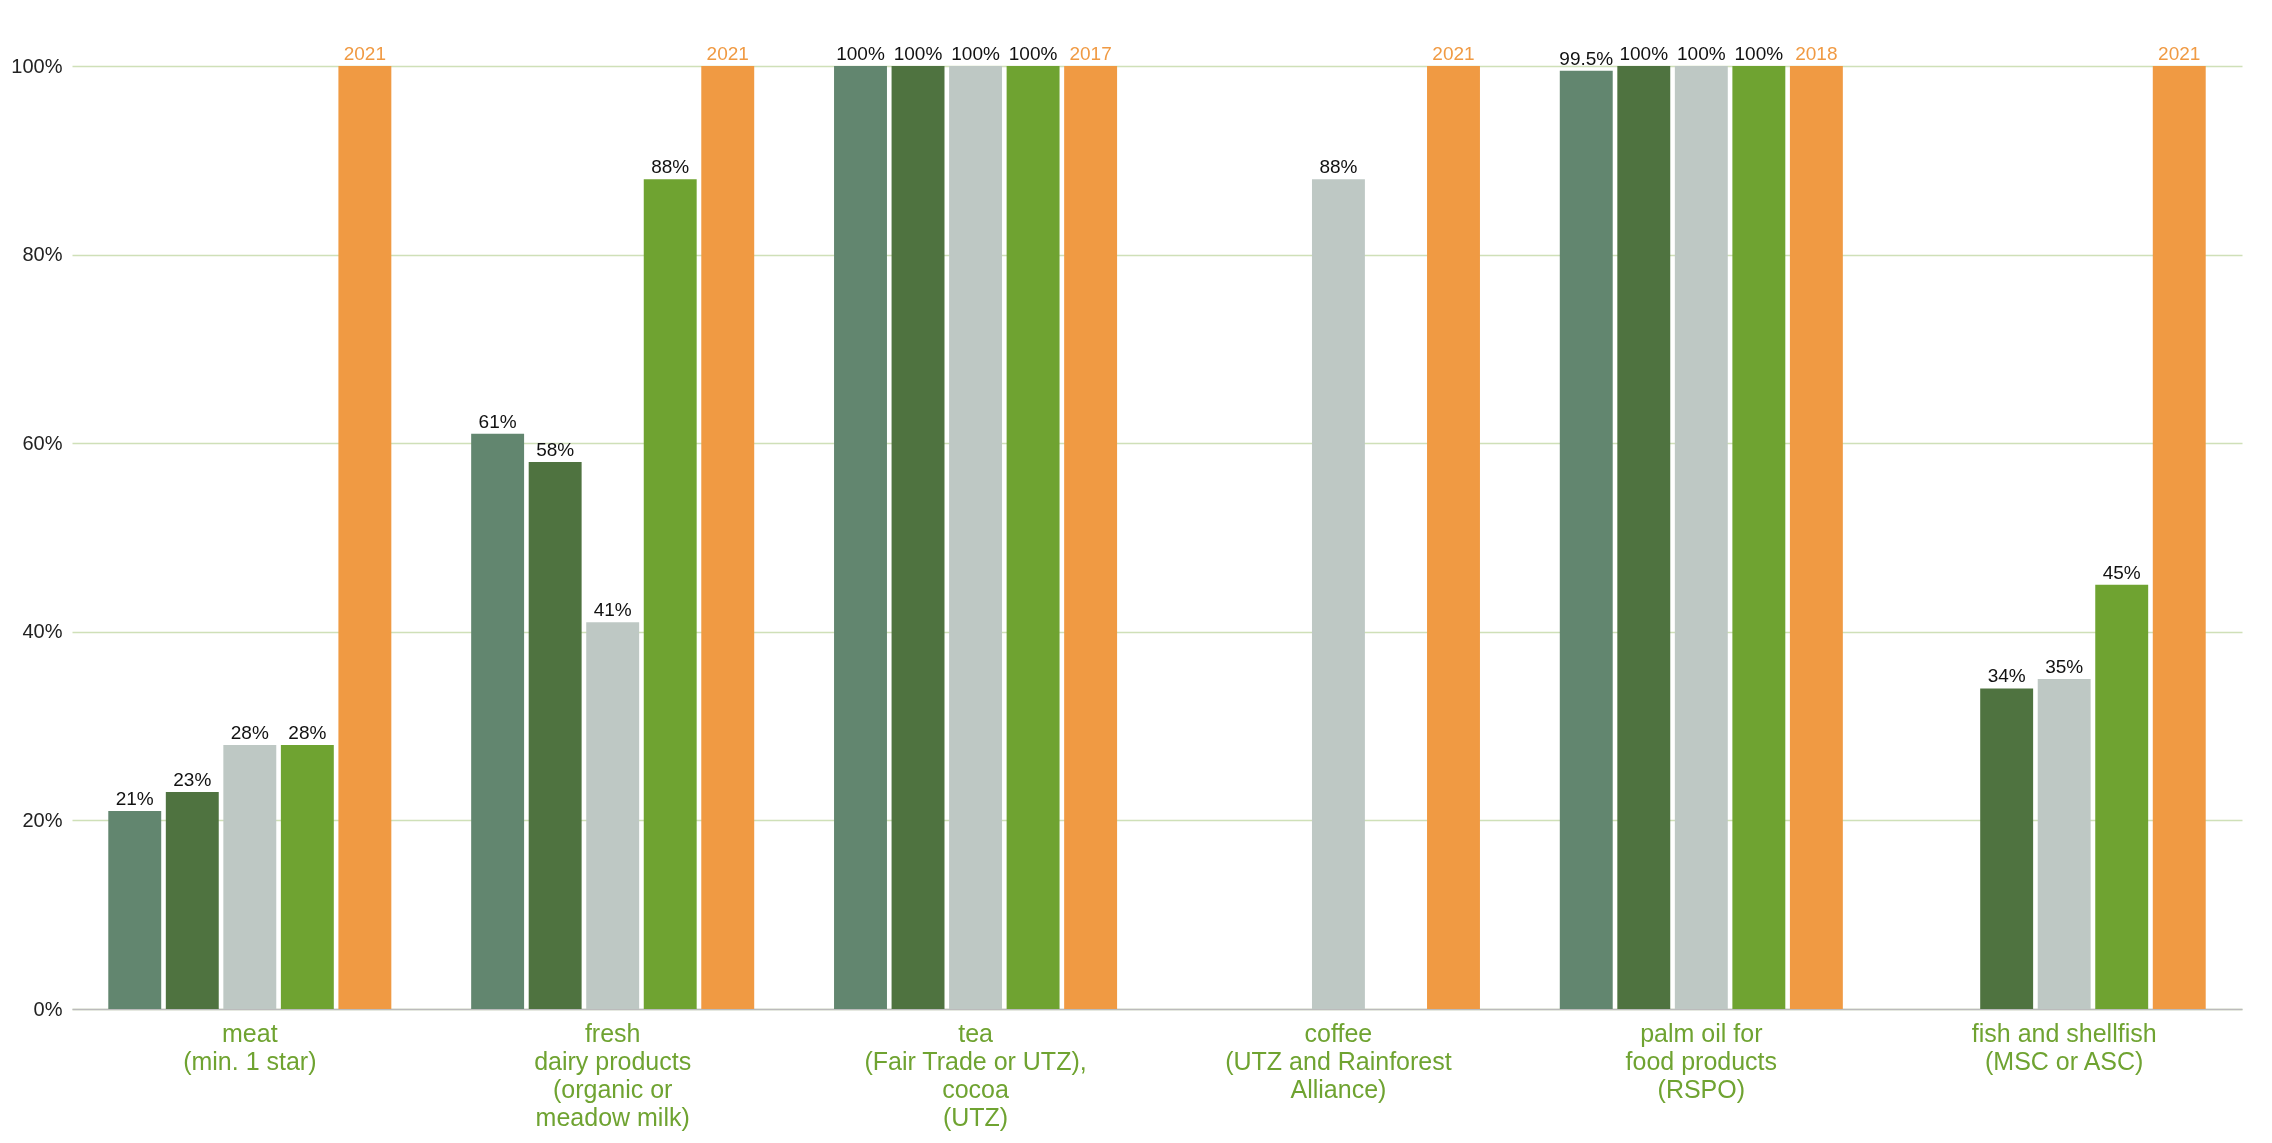 The height and width of the screenshot is (1143, 2272). Describe the element at coordinates (42, 442) in the screenshot. I see `y-tick-label: 60%` at that location.